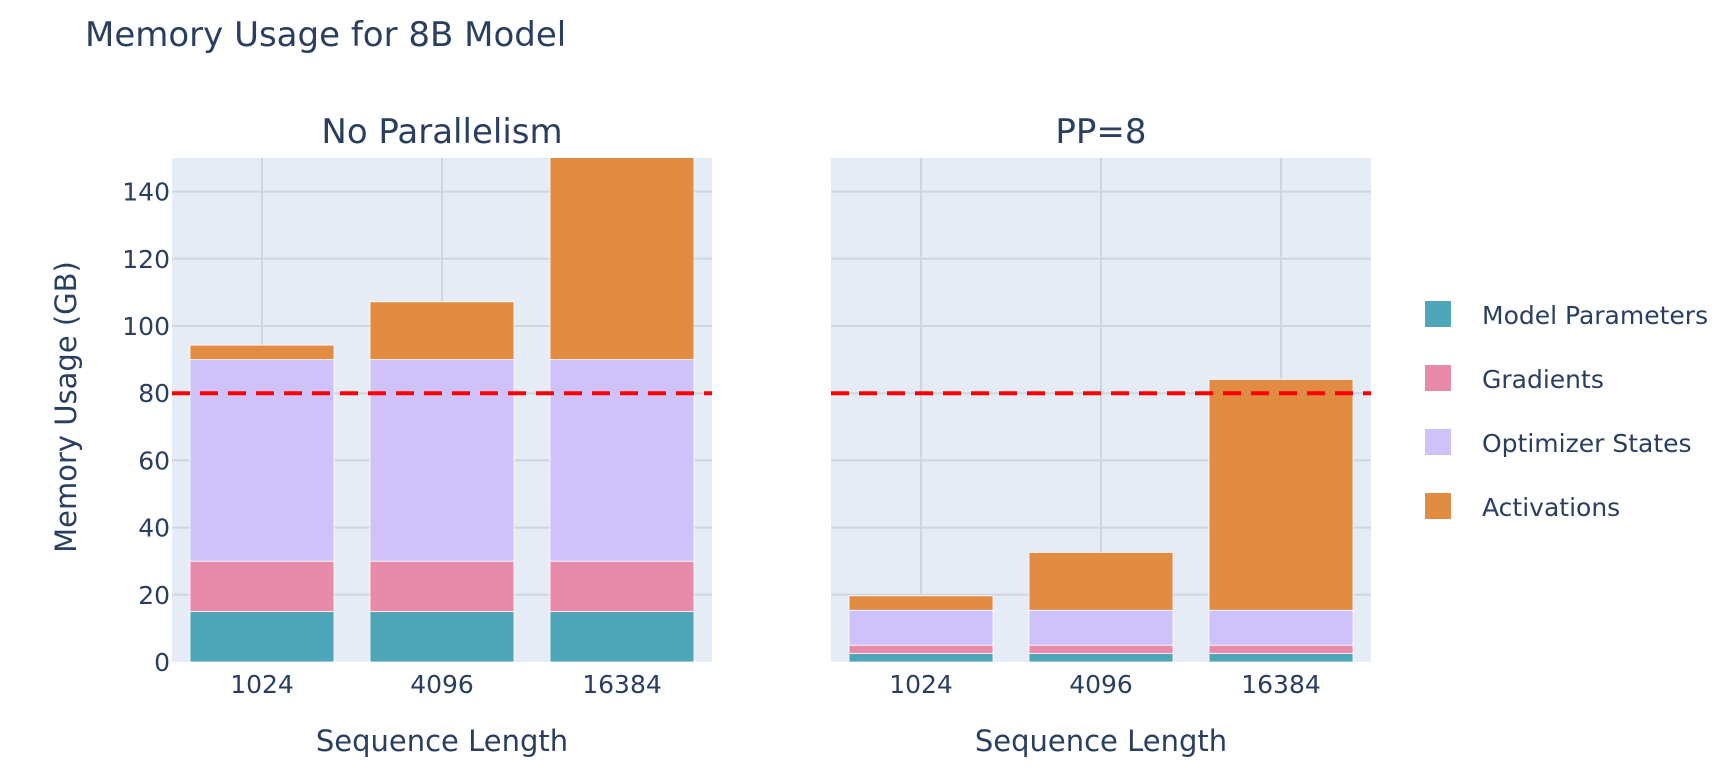 The height and width of the screenshot is (768, 1728). Describe the element at coordinates (1101, 520) in the screenshot. I see `bars` at that location.